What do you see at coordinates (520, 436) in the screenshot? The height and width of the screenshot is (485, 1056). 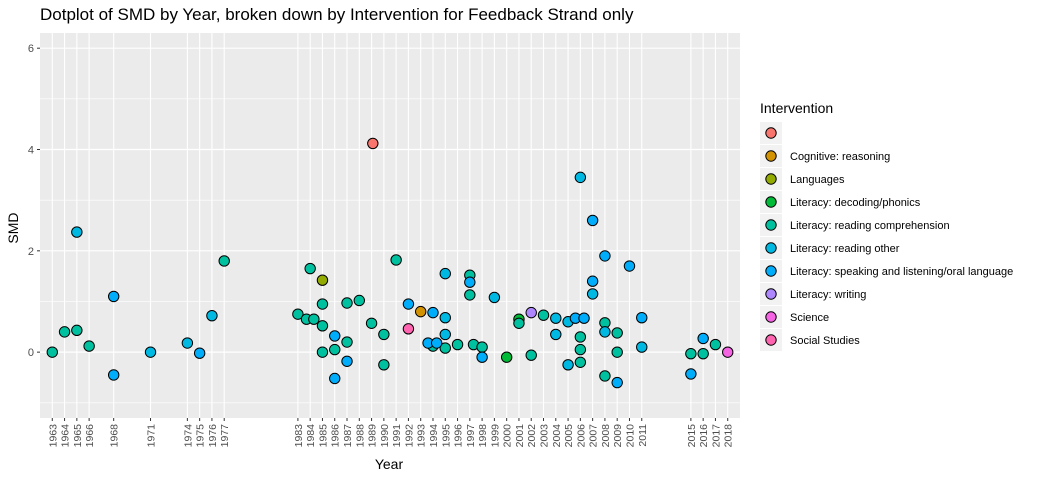 I see `x-tick-label: 2001` at bounding box center [520, 436].